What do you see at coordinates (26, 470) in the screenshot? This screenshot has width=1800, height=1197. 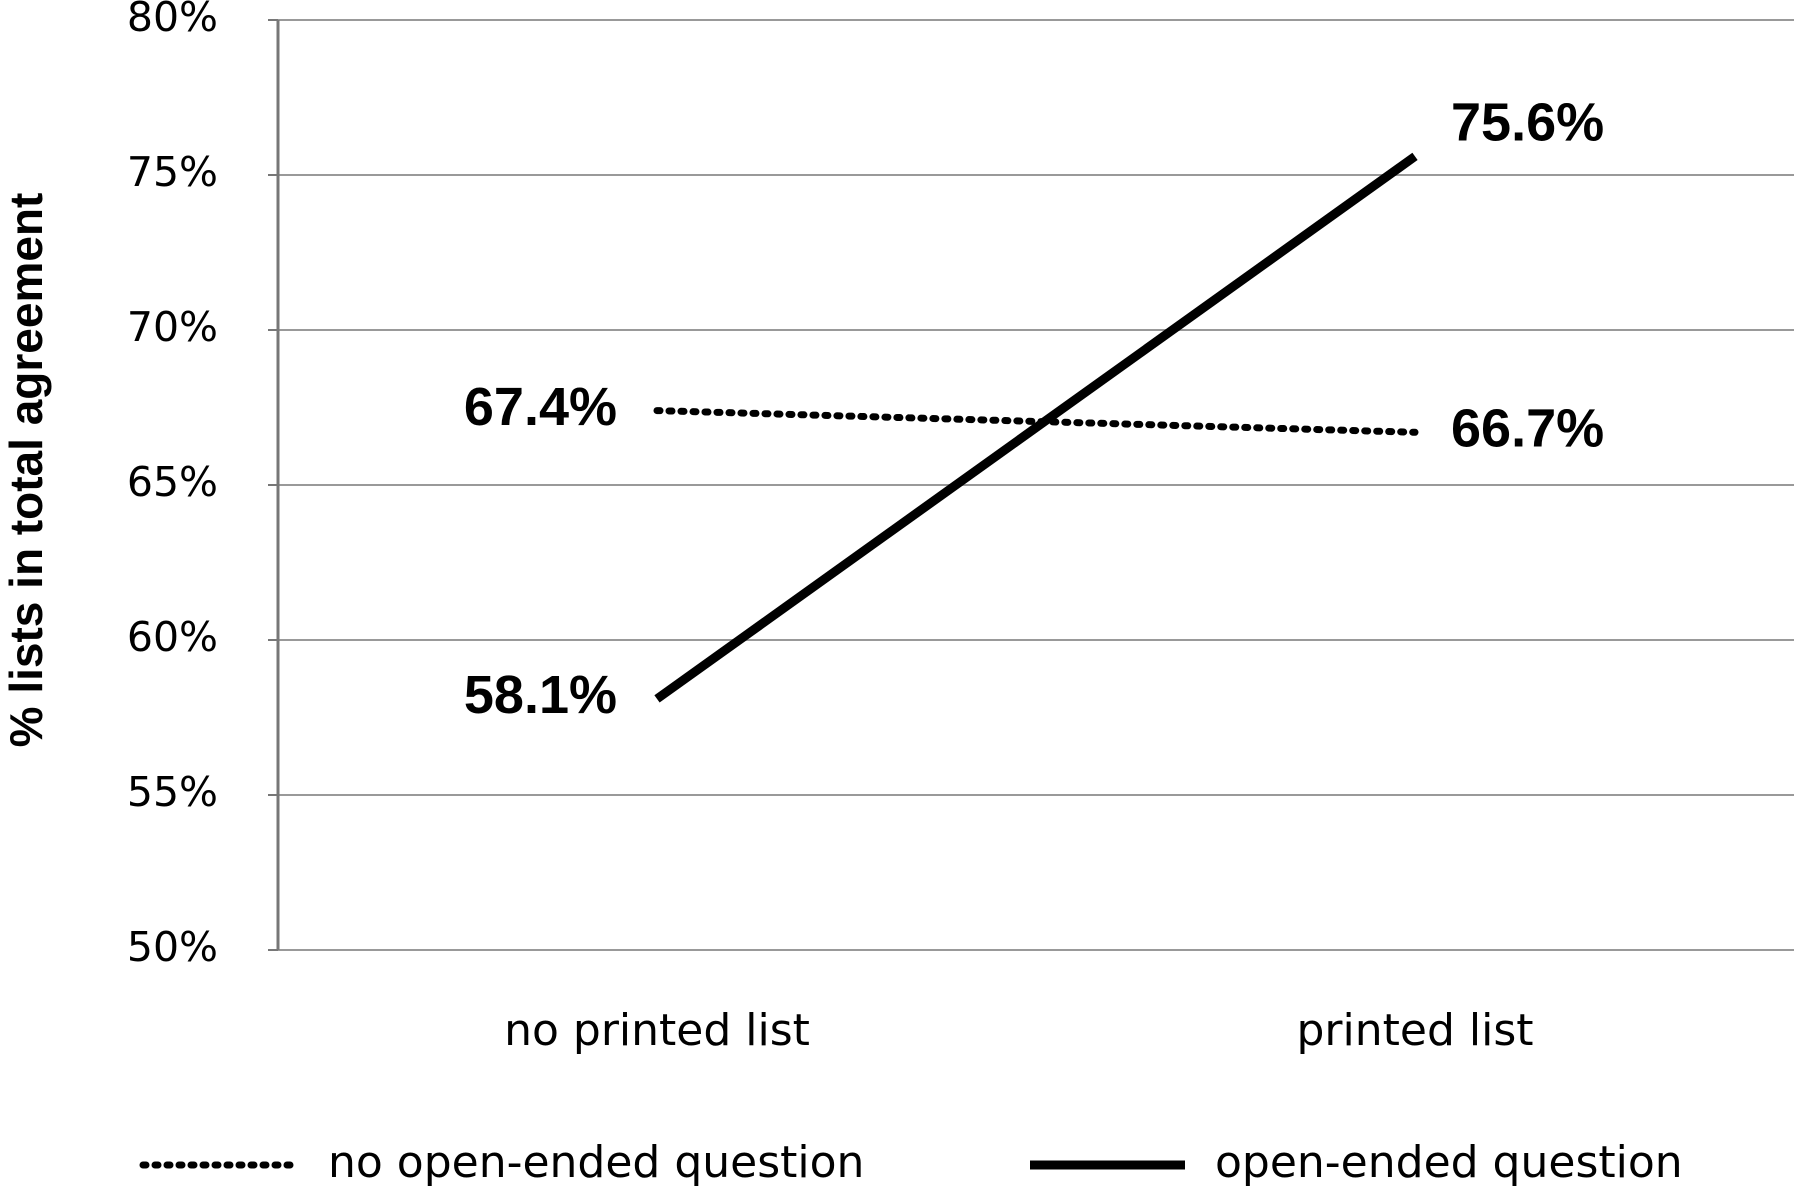 I see `y-axis-title: % lists in total agreement` at bounding box center [26, 470].